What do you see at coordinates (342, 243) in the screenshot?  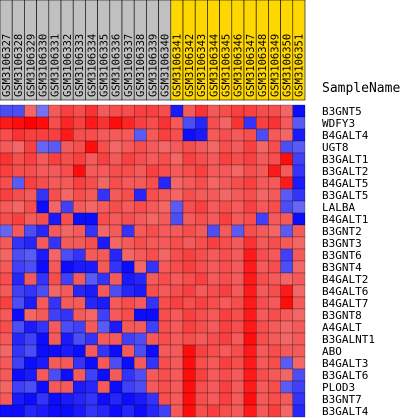 I see `gene-label: B3GNT3` at bounding box center [342, 243].